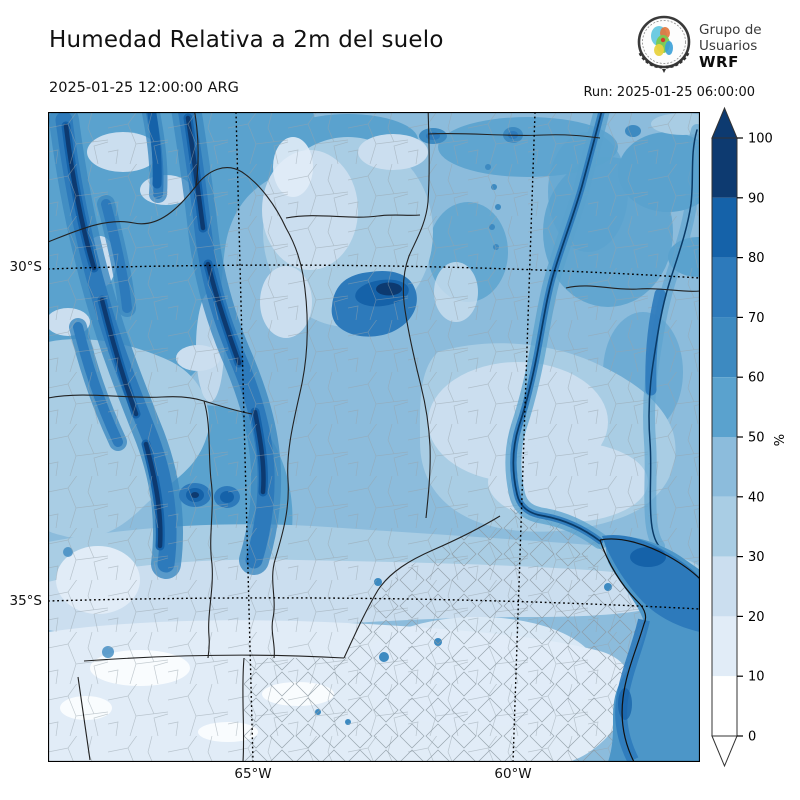  I want to click on logo-org-line2: Usuarios, so click(728, 46).